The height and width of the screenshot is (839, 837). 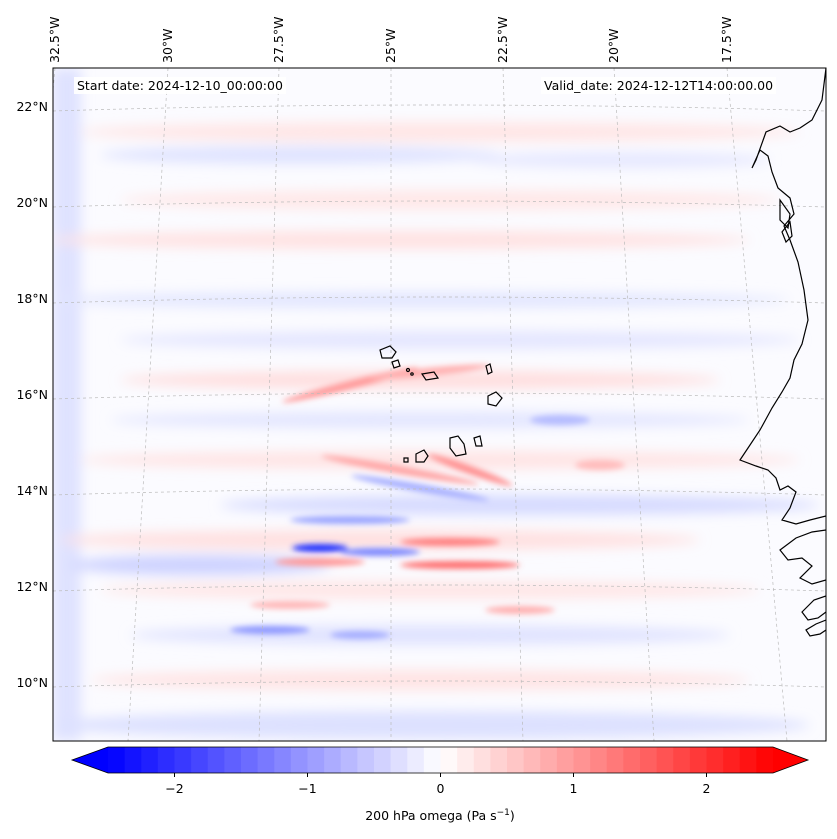 What do you see at coordinates (32, 106) in the screenshot?
I see `lat-label: 22°N` at bounding box center [32, 106].